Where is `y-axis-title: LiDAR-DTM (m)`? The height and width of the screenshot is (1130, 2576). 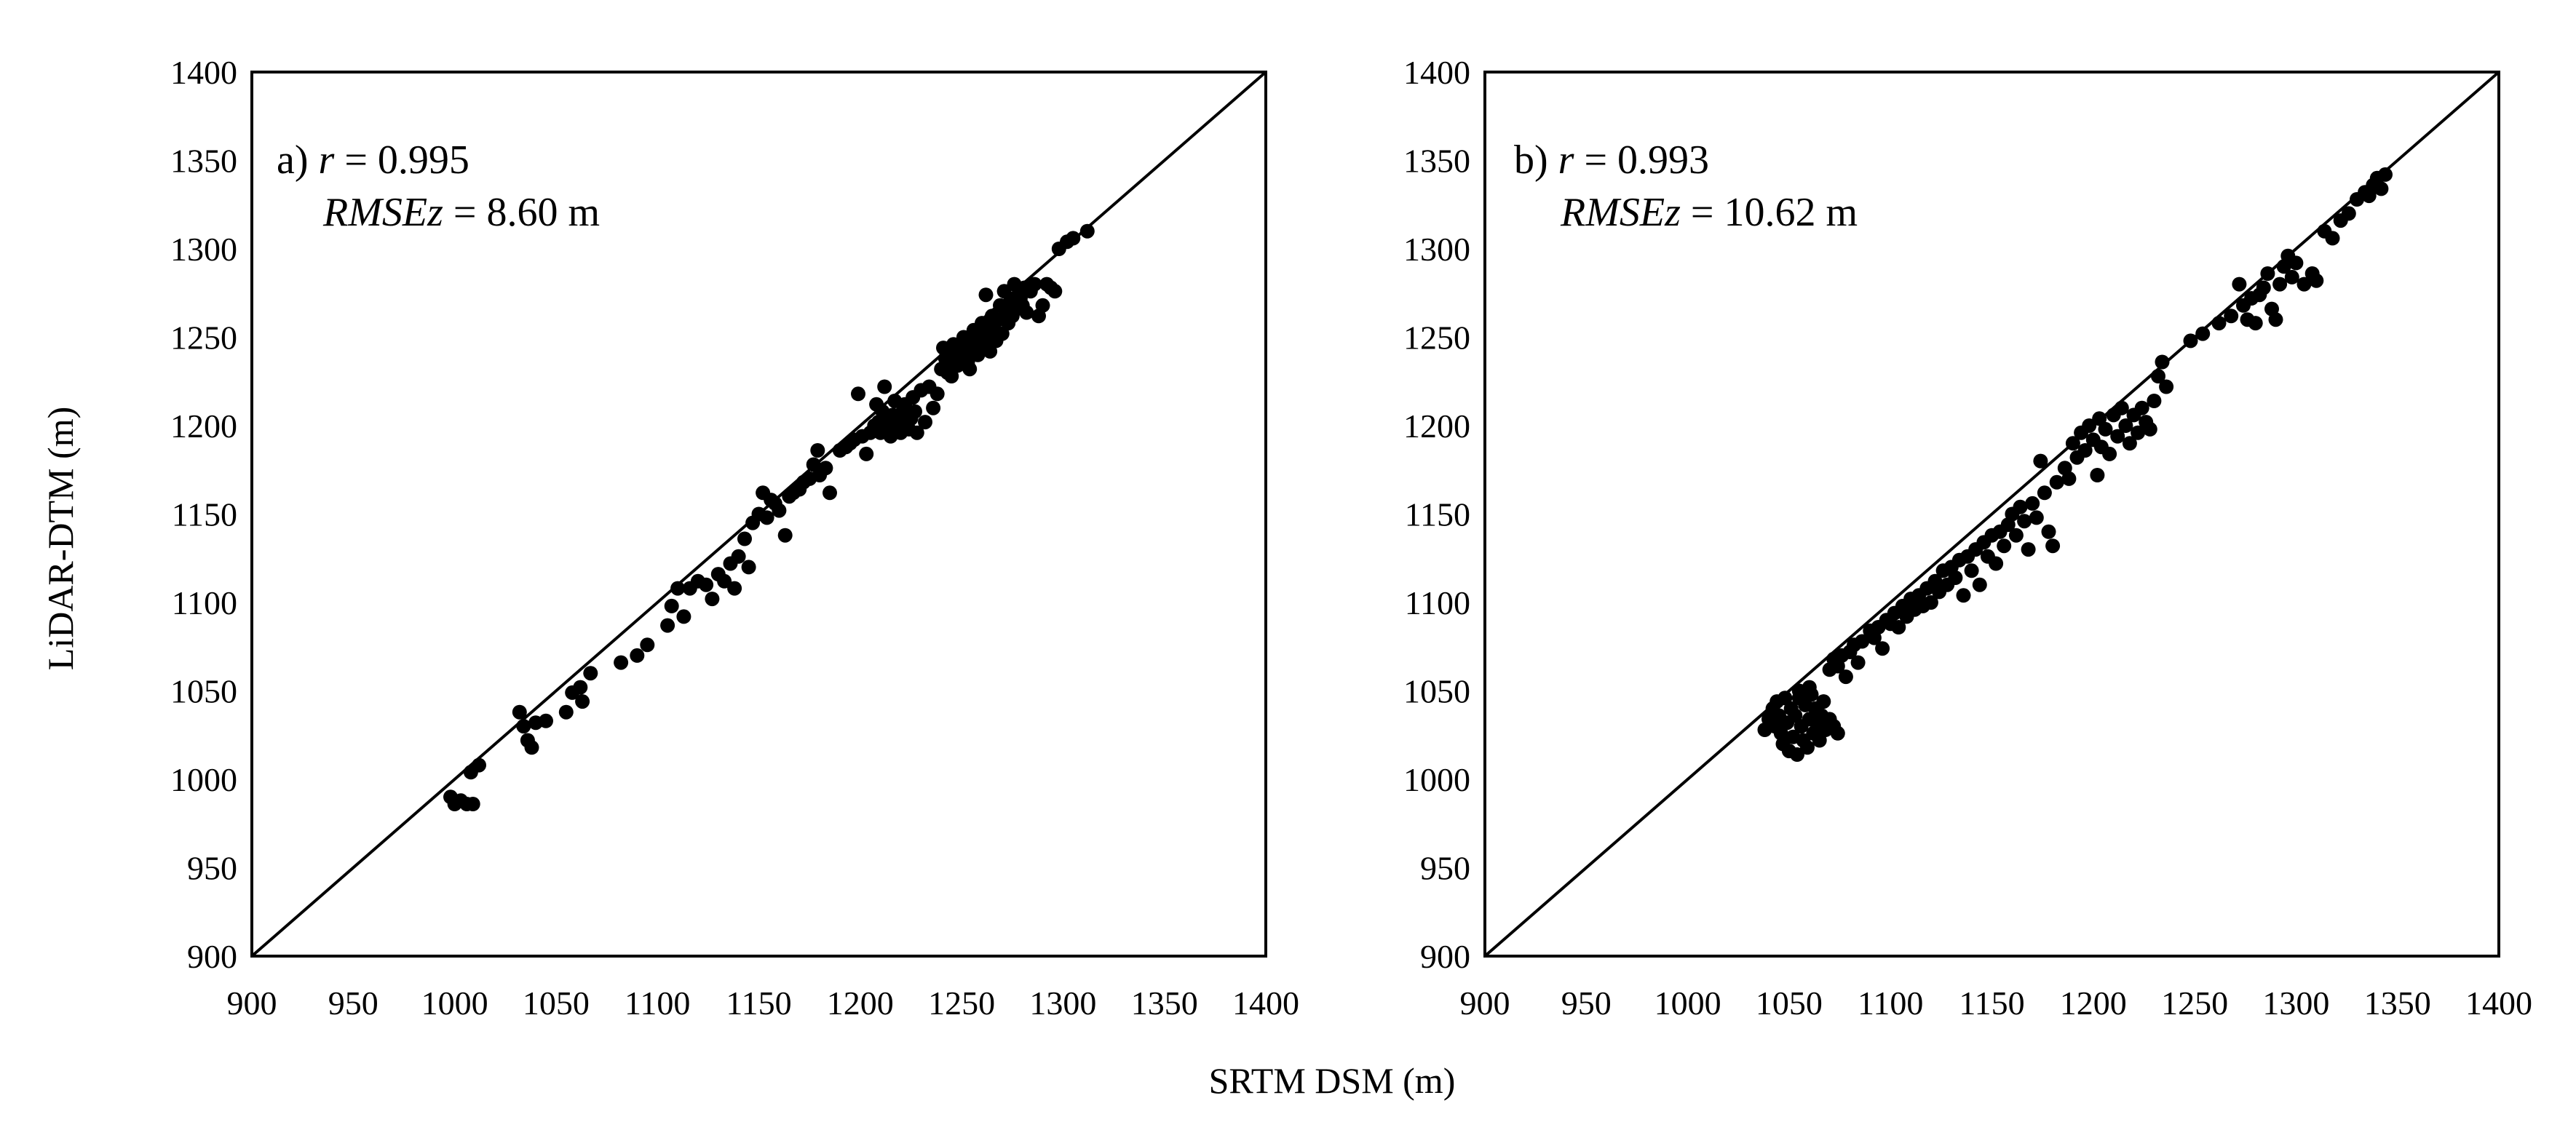 y-axis-title: LiDAR-DTM (m) is located at coordinates (60, 538).